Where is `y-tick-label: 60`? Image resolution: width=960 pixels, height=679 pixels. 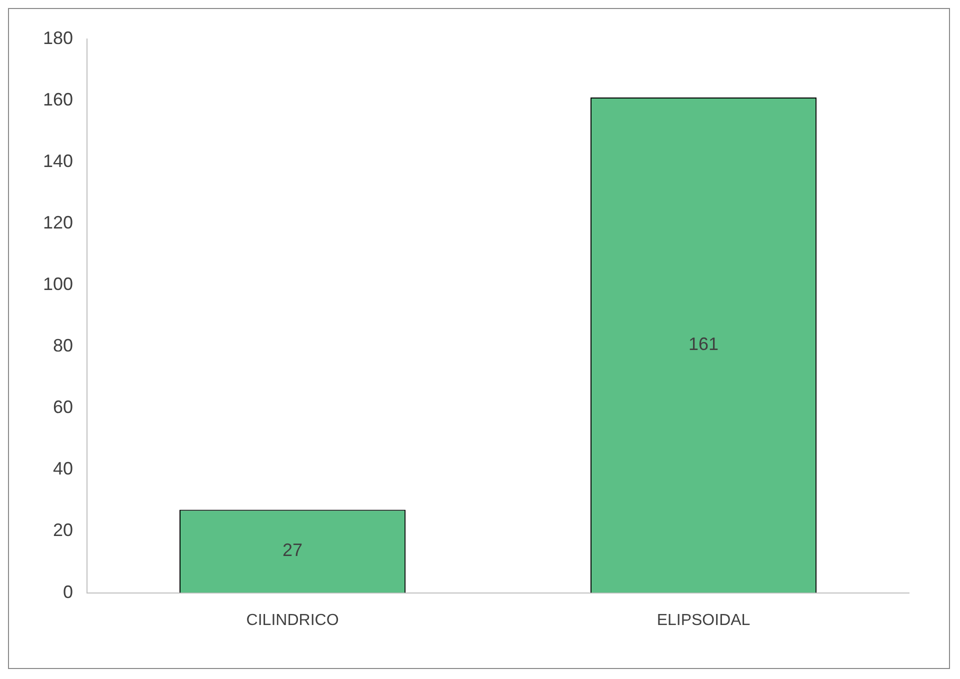
y-tick-label: 60 is located at coordinates (63, 407).